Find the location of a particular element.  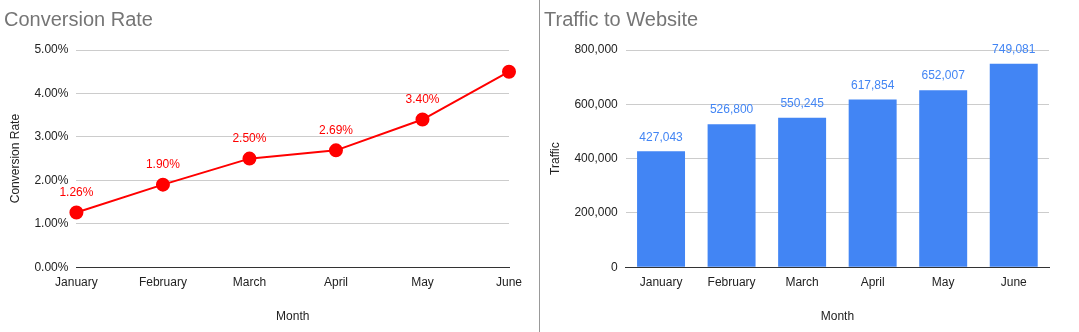

data-label: 2.50% is located at coordinates (249, 137).